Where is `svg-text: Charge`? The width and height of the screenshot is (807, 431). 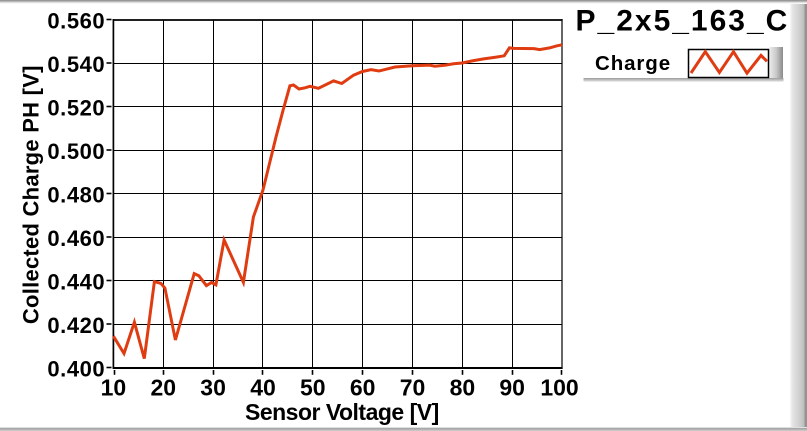
svg-text: Charge is located at coordinates (633, 63).